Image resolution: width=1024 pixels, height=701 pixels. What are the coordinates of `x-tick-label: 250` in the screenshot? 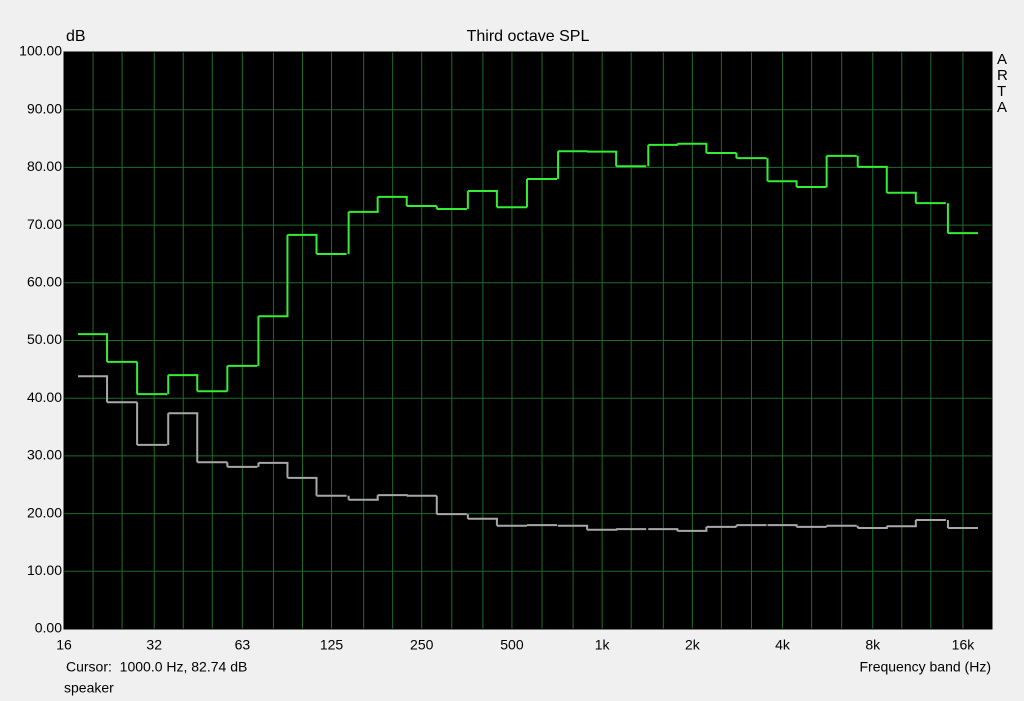 It's located at (422, 645).